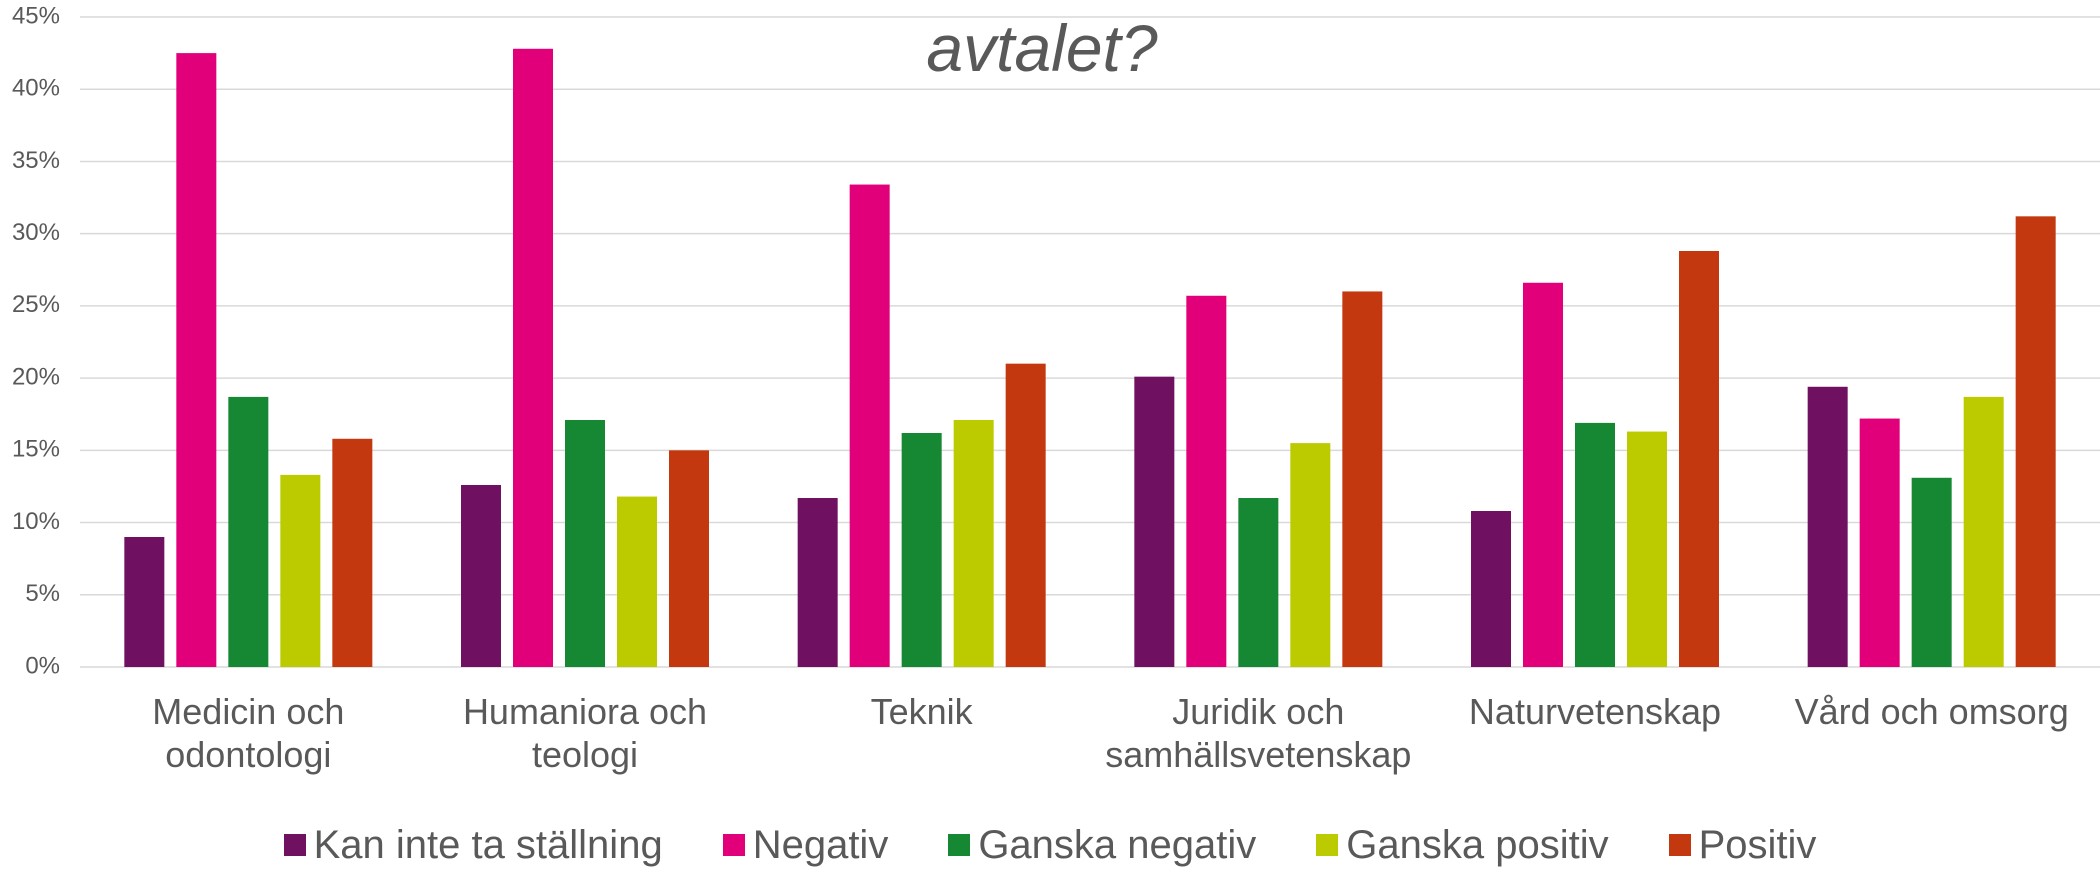  I want to click on y-tick-label: 10%, so click(36, 521).